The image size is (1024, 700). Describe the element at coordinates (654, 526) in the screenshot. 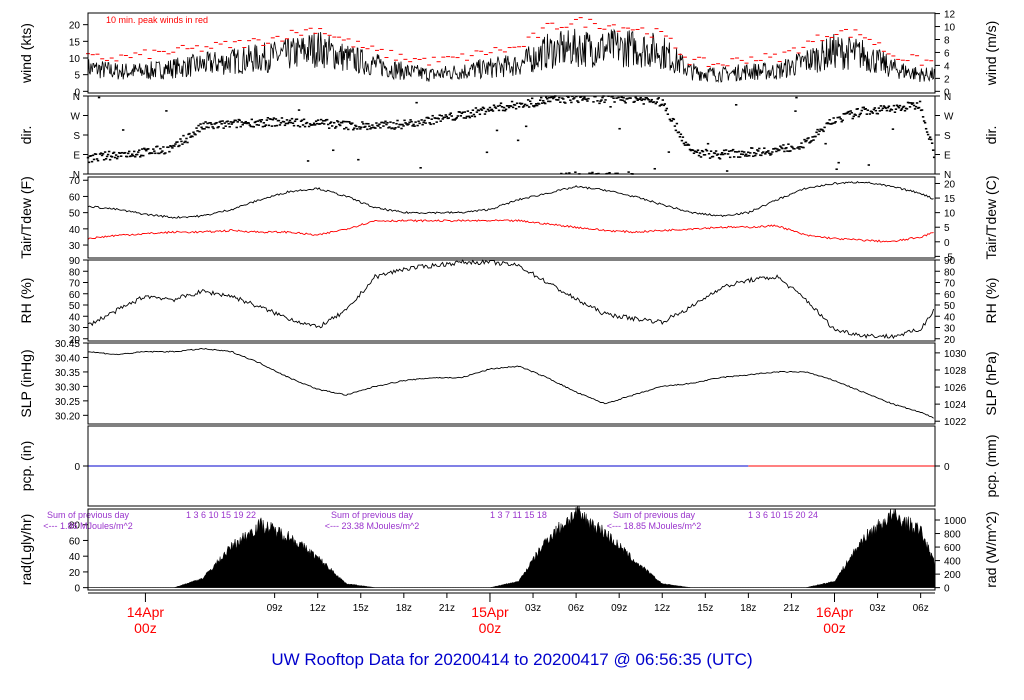

I see `rad-sum-value: <--- 18.85 MJoules/m^2` at that location.